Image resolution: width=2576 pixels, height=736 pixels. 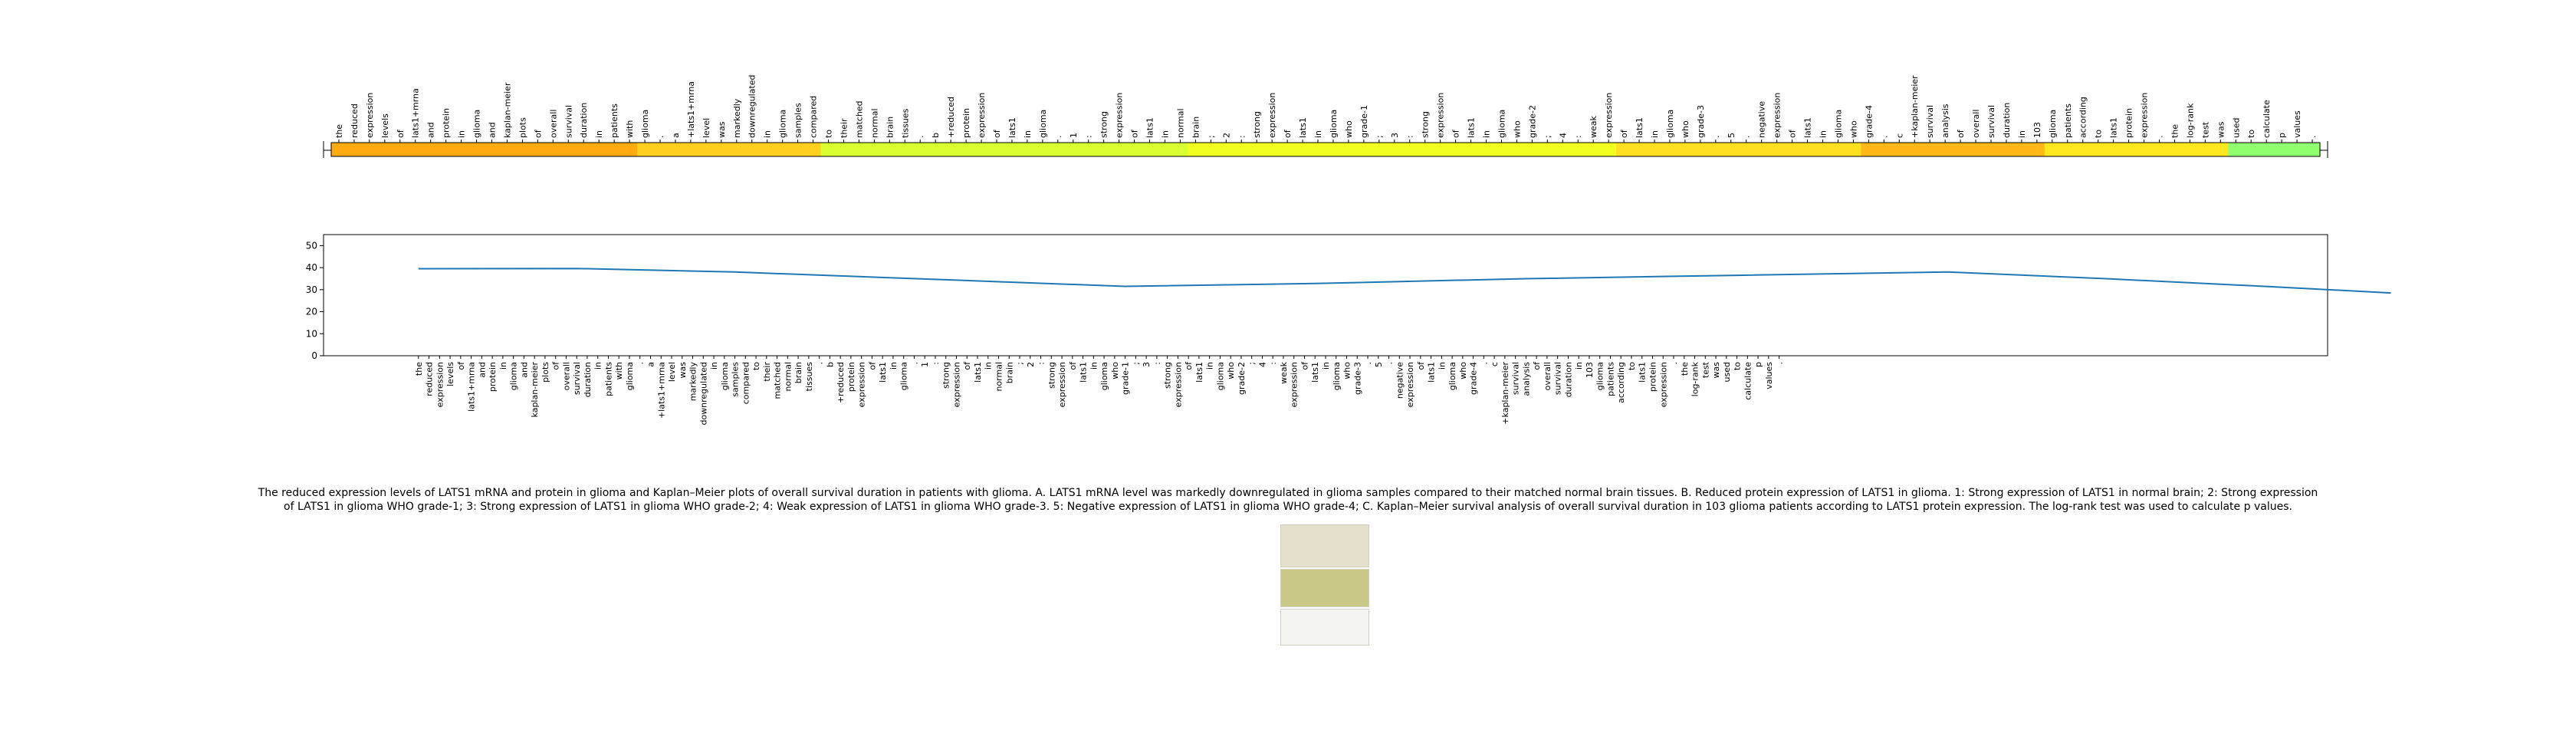 What do you see at coordinates (1558, 379) in the screenshot?
I see `x-token-label: survival` at bounding box center [1558, 379].